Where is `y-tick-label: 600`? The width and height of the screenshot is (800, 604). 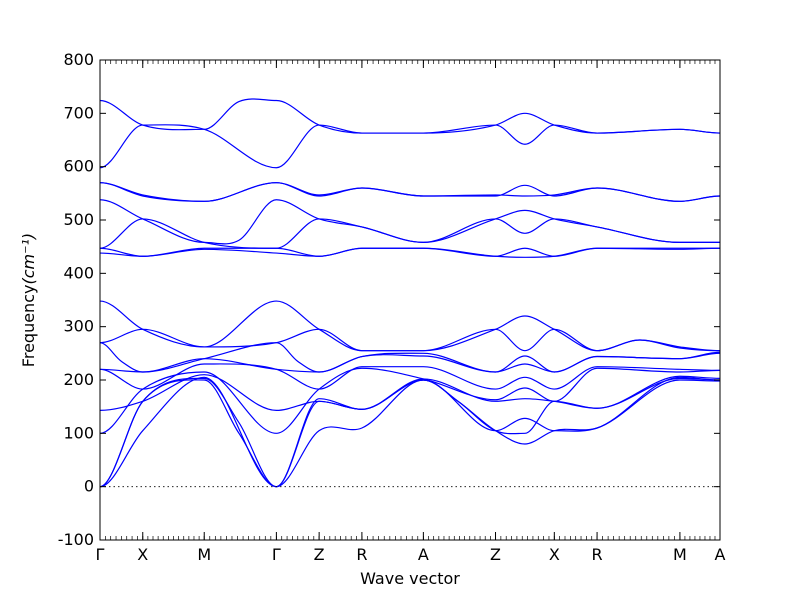
y-tick-label: 600 is located at coordinates (78, 166).